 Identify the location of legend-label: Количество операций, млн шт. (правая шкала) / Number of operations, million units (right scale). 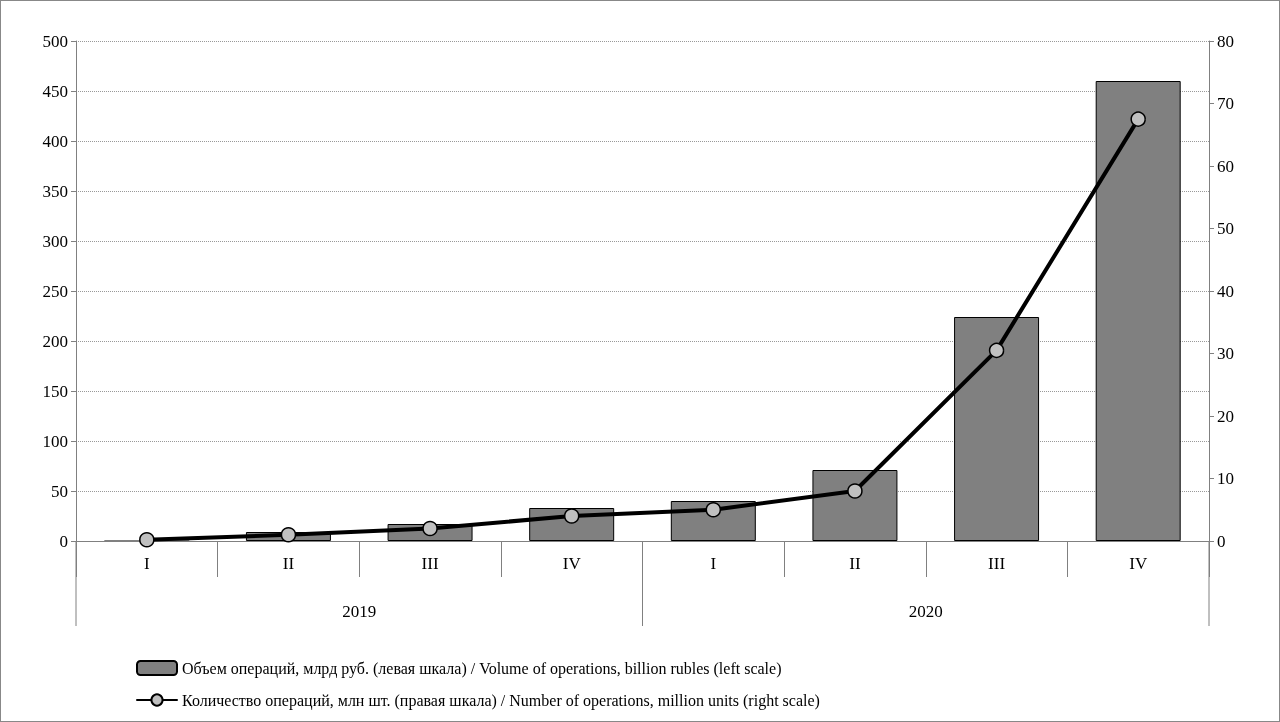
(501, 700).